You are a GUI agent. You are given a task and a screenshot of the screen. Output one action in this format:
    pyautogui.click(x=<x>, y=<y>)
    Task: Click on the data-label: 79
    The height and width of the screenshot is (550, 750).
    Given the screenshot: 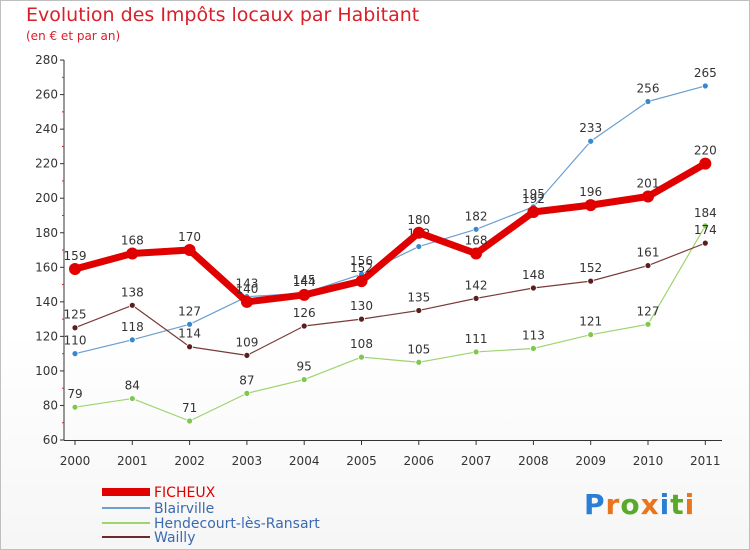 What is the action you would take?
    pyautogui.click(x=74, y=394)
    